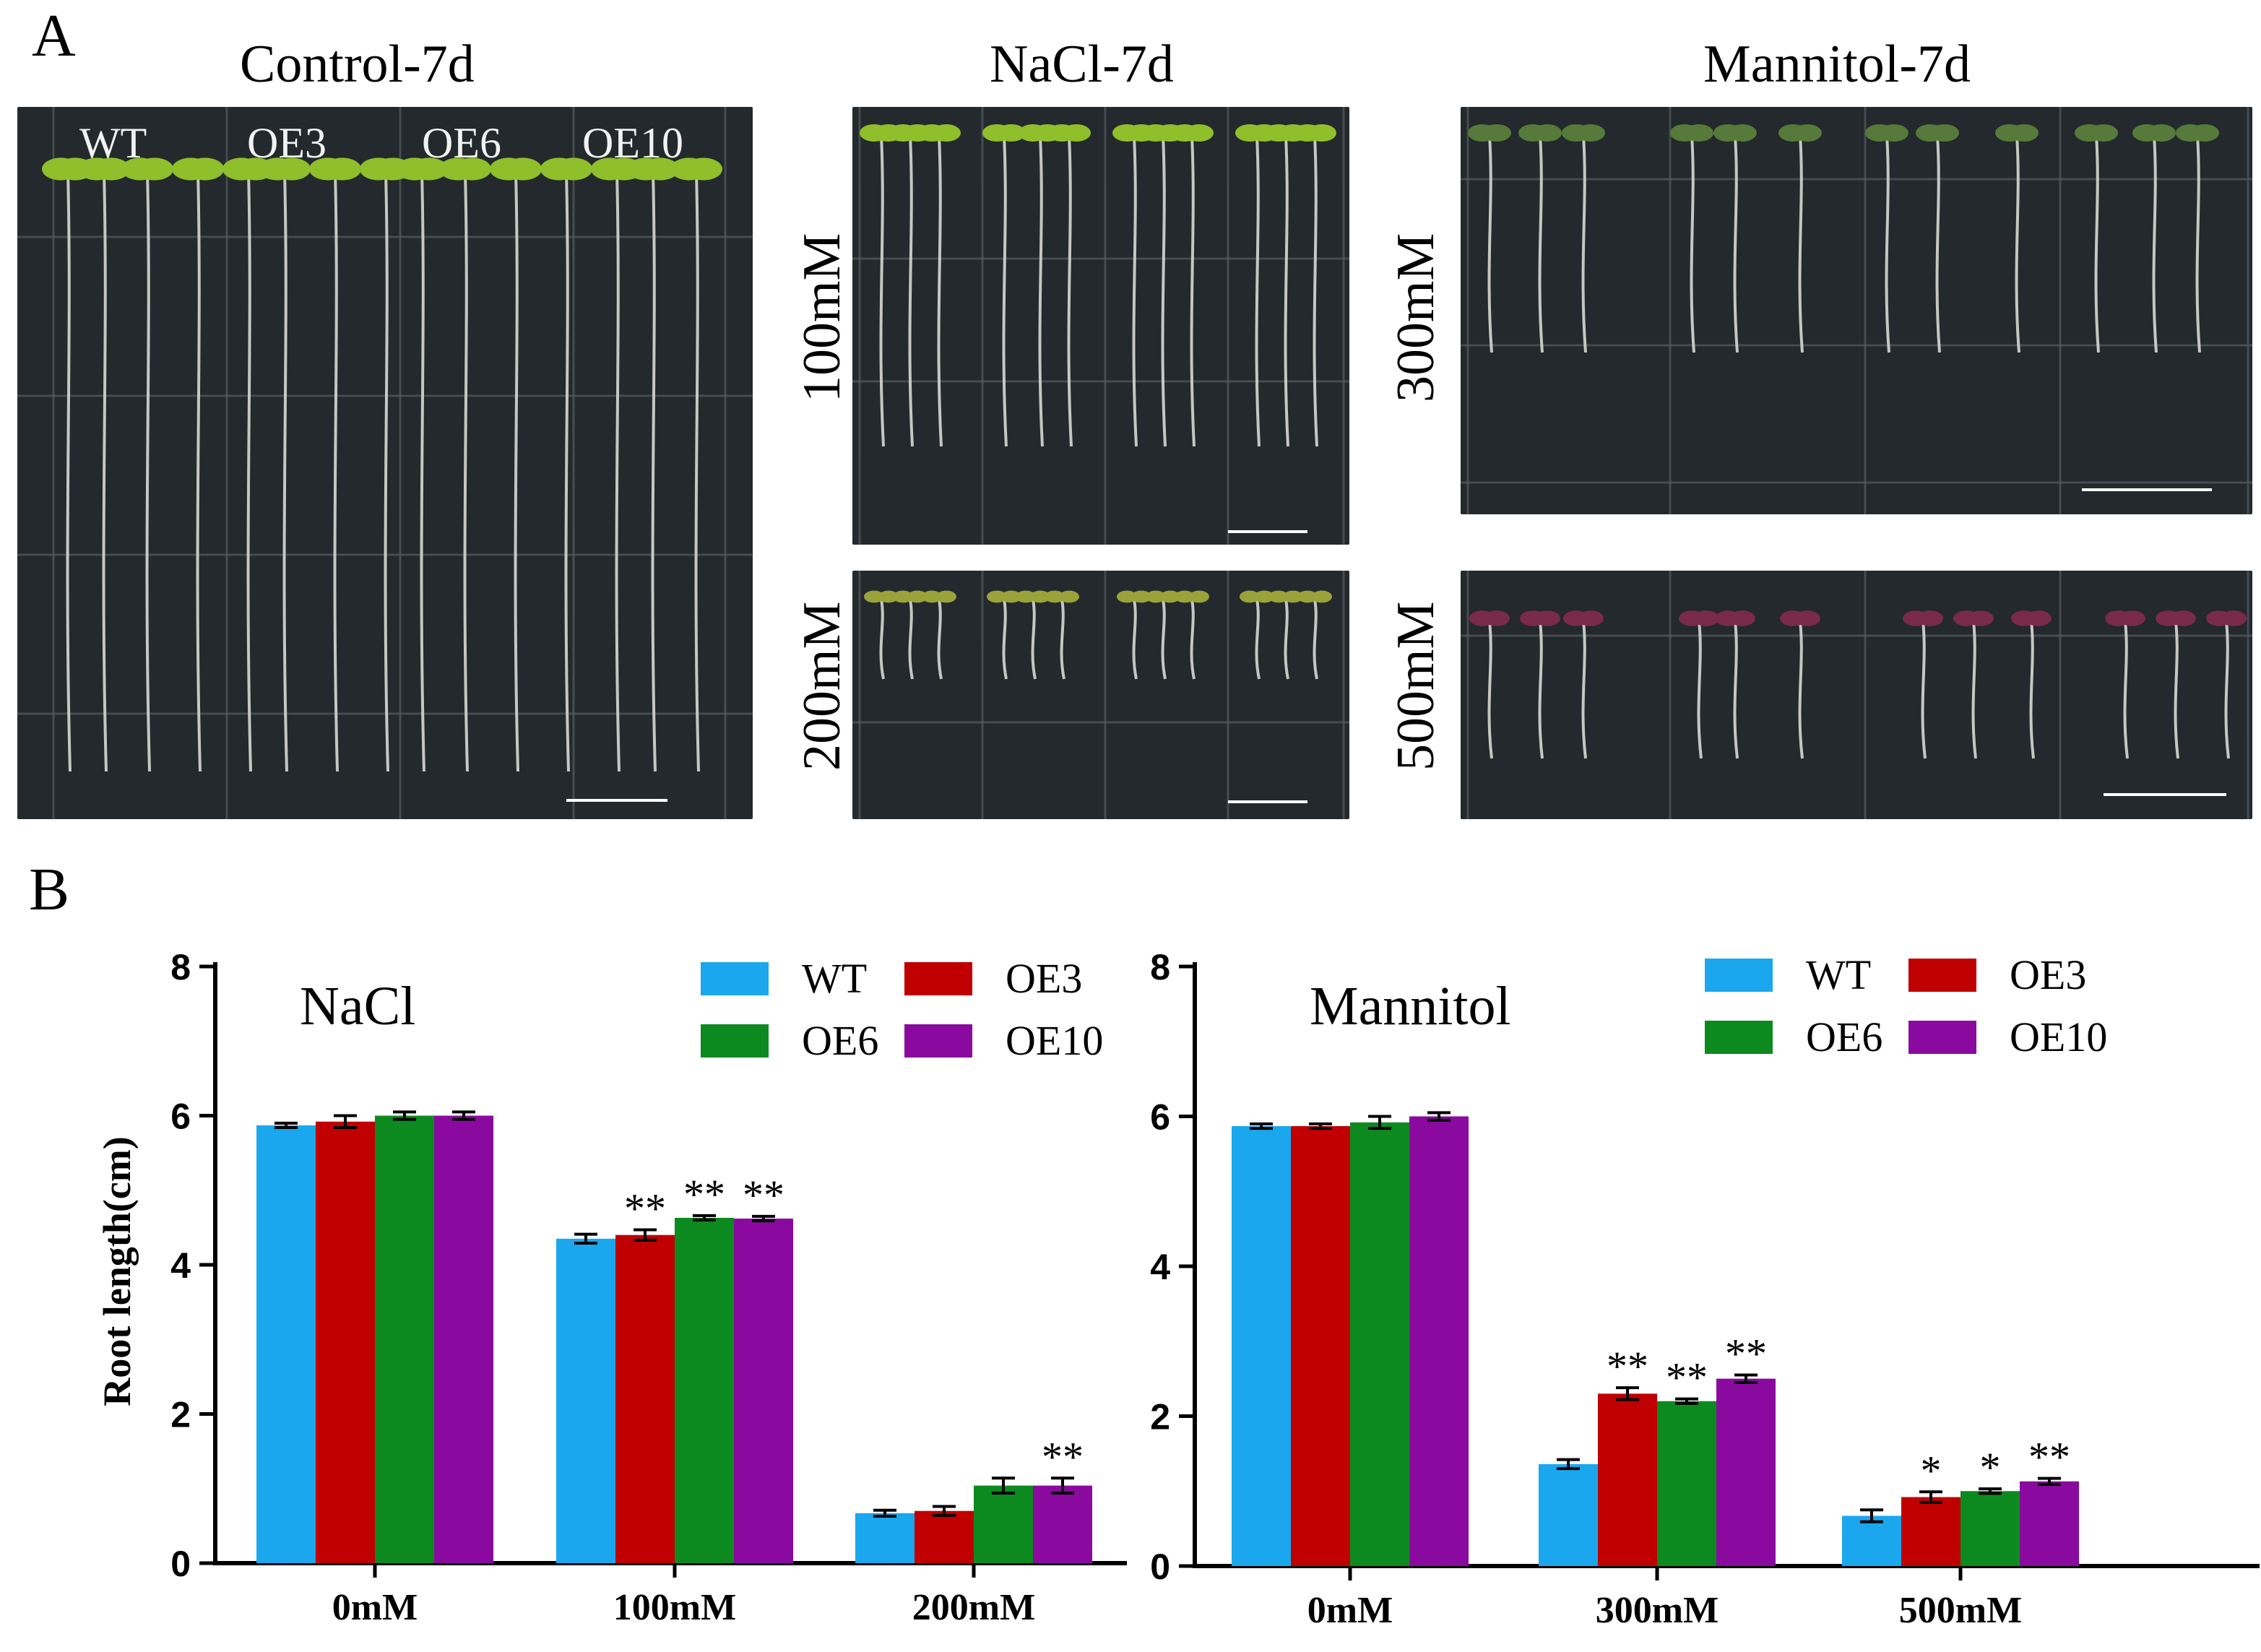 Image resolution: width=2261 pixels, height=1652 pixels. Describe the element at coordinates (1439, 1341) in the screenshot. I see `bar-oe10-0mM` at that location.